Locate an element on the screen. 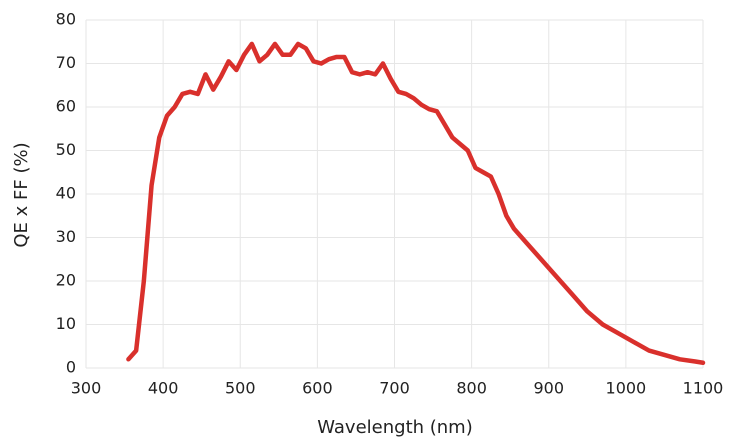 Image resolution: width=736 pixels, height=445 pixels. x-tick-label: 1000 is located at coordinates (626, 388).